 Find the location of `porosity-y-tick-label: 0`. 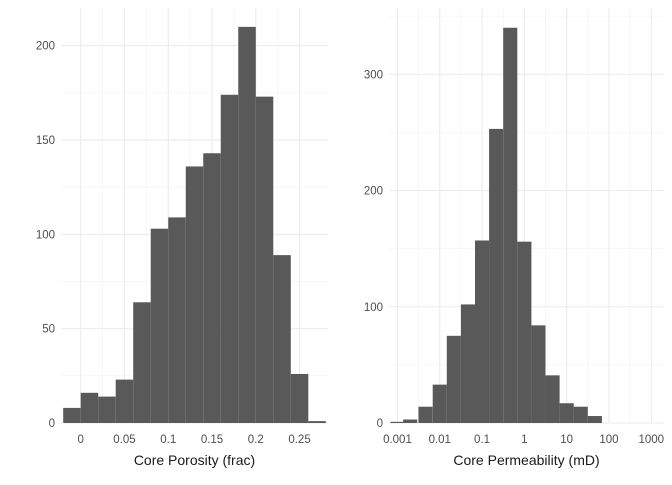

porosity-y-tick-label: 0 is located at coordinates (52, 424).